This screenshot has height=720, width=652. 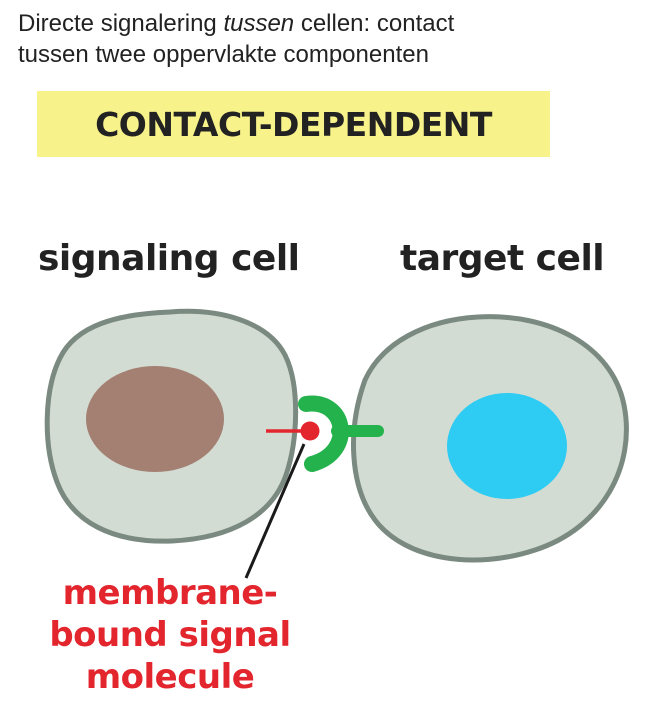 What do you see at coordinates (169, 258) in the screenshot?
I see `signaling-cell-label: signaling cell` at bounding box center [169, 258].